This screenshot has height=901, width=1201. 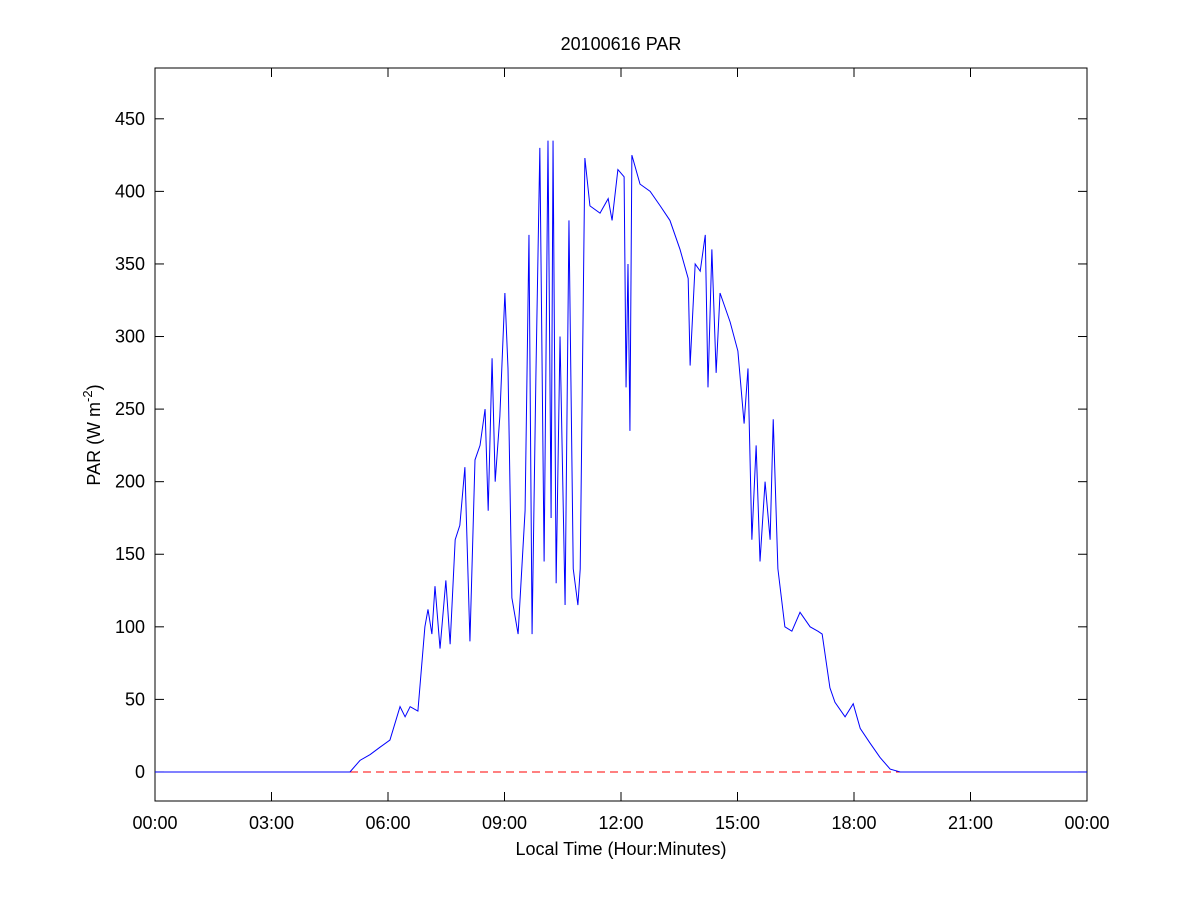 What do you see at coordinates (621, 44) in the screenshot?
I see `chart-title: 20100616 PAR` at bounding box center [621, 44].